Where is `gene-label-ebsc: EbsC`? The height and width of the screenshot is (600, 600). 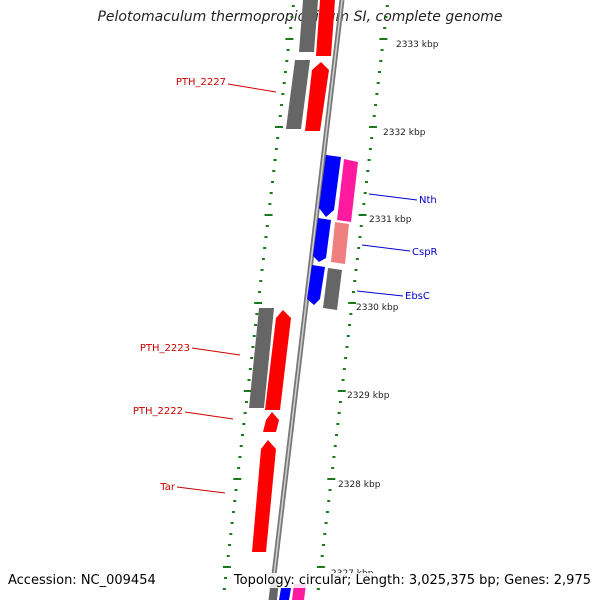
gene-label-ebsc: EbsC is located at coordinates (417, 296).